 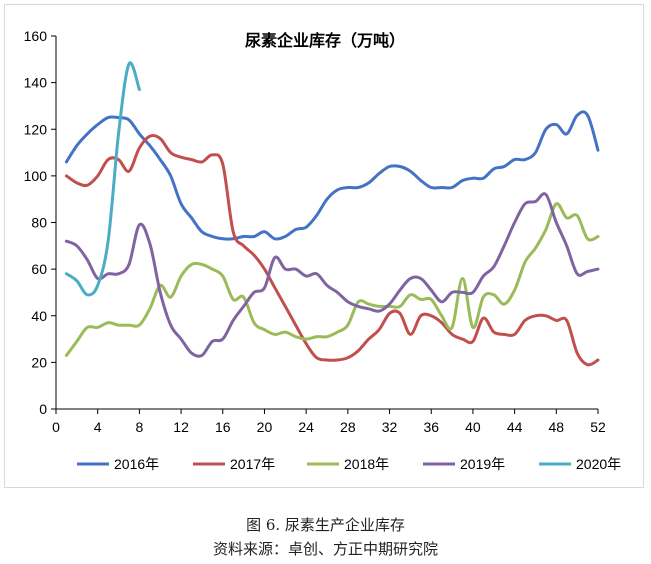 I want to click on x-tick-label: 16, so click(x=223, y=427).